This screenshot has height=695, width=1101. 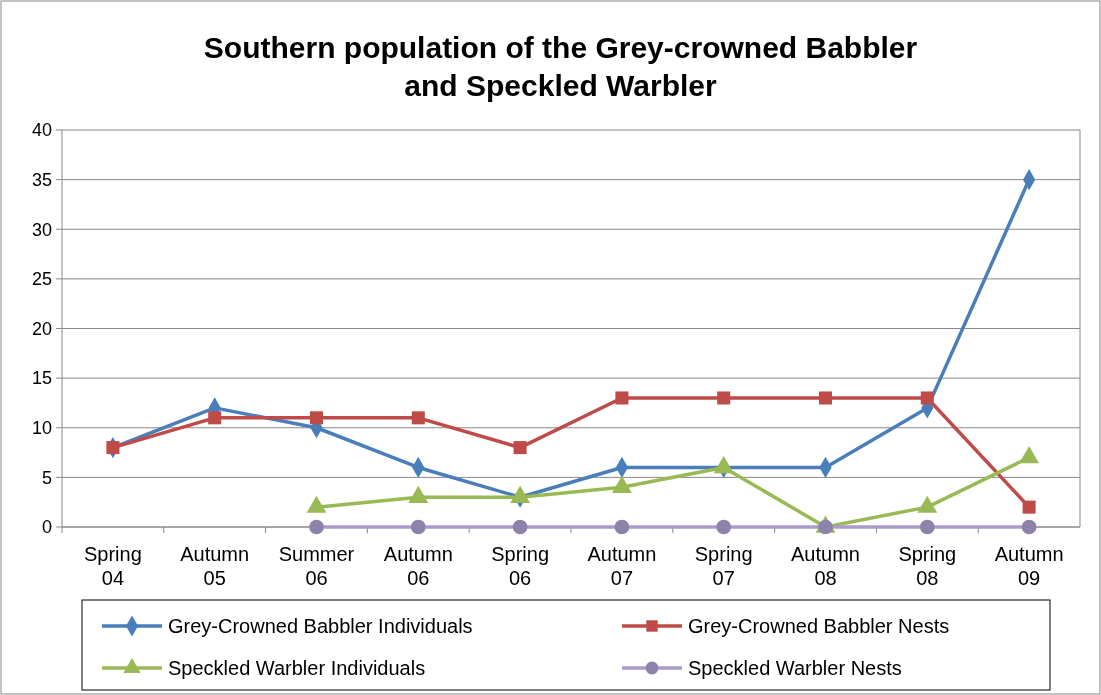 What do you see at coordinates (215, 566) in the screenshot?
I see `x-tick-label: Autumn 05` at bounding box center [215, 566].